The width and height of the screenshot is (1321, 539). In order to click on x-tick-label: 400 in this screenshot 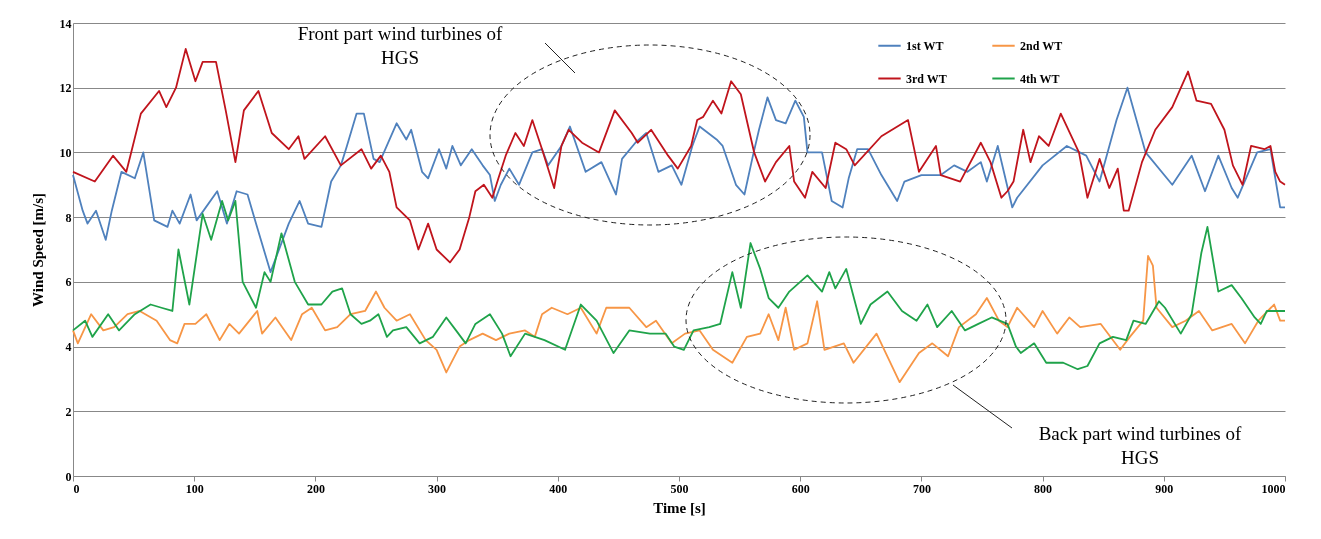, I will do `click(558, 488)`.